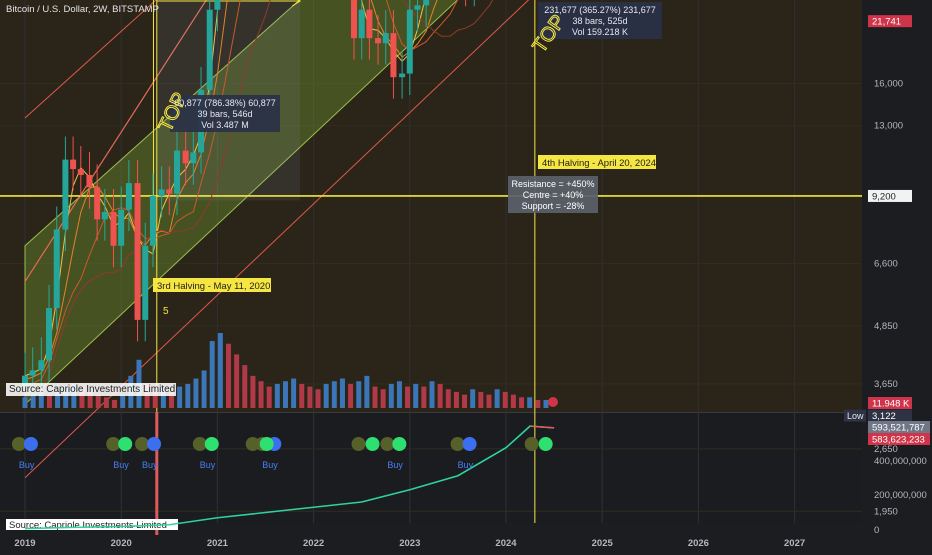  I want to click on chart-title: Bitcoin / U.S. Dollar, 2W, BITSTAMP, so click(82, 9).